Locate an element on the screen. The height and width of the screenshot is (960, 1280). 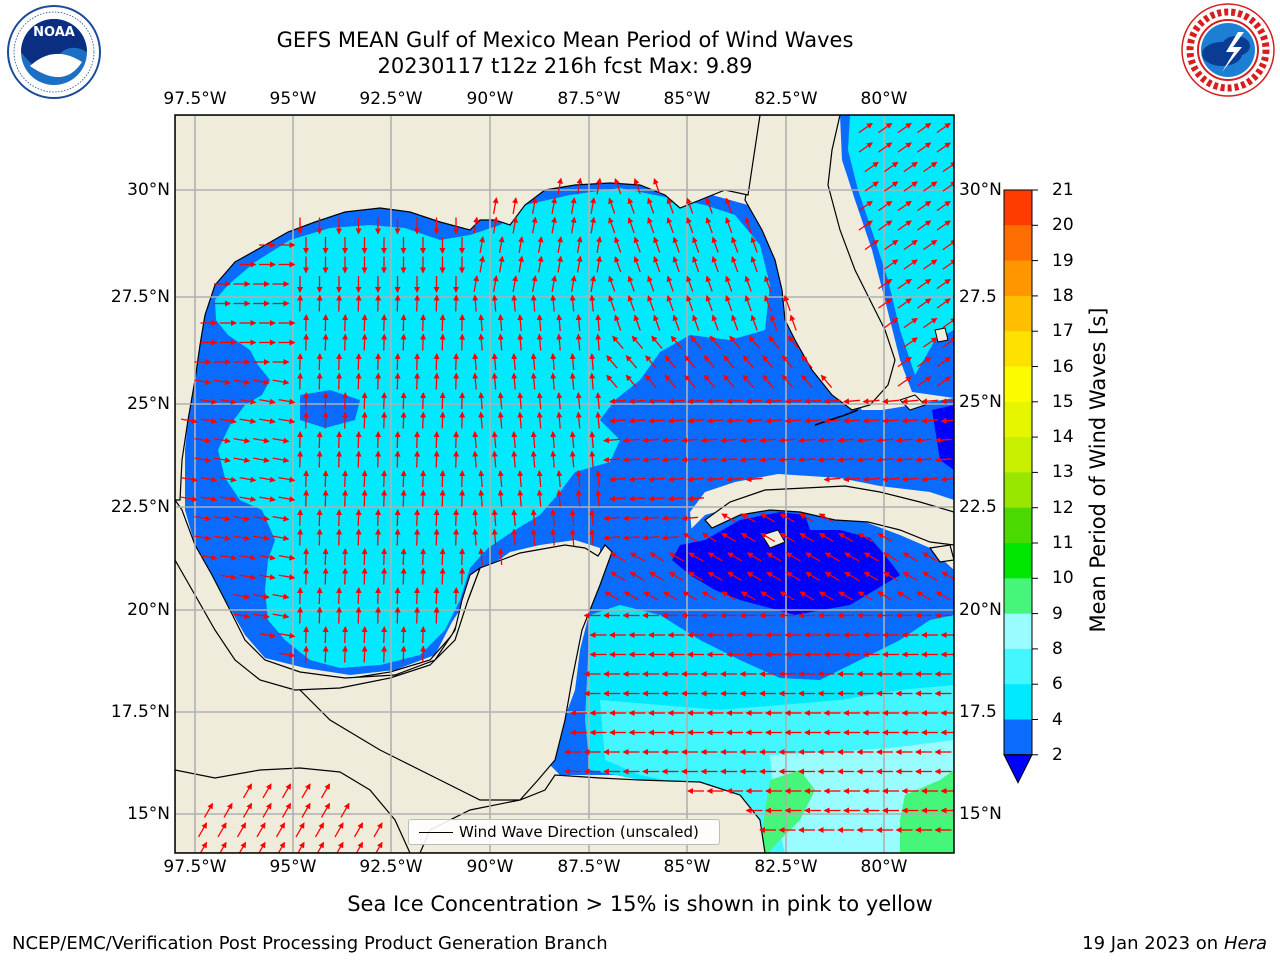
lon-label-top: 92.5°W is located at coordinates (391, 99).